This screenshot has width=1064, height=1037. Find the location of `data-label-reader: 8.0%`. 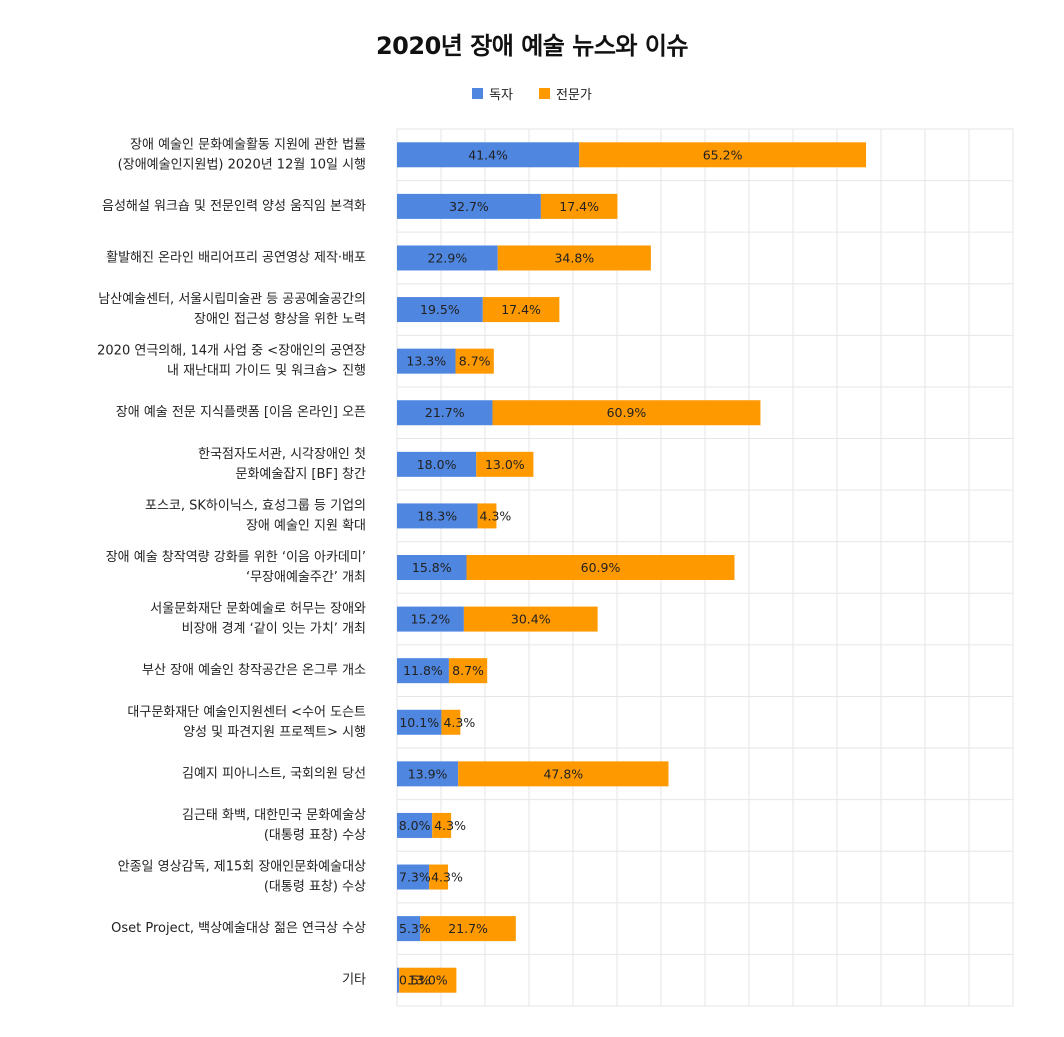

data-label-reader: 8.0% is located at coordinates (415, 825).